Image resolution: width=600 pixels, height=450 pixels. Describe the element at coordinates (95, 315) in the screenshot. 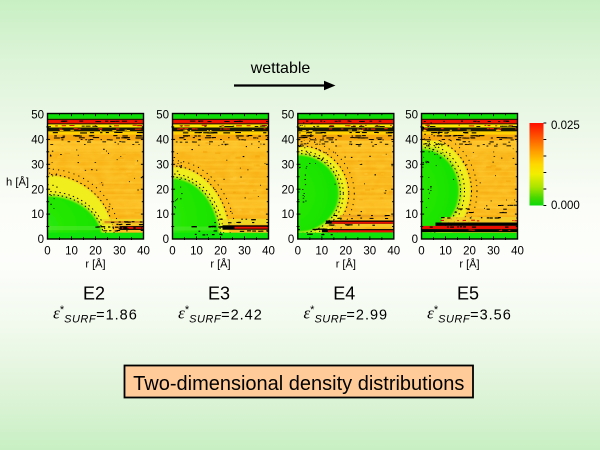

I see `svg-text: ε*SURF=1.86` at that location.